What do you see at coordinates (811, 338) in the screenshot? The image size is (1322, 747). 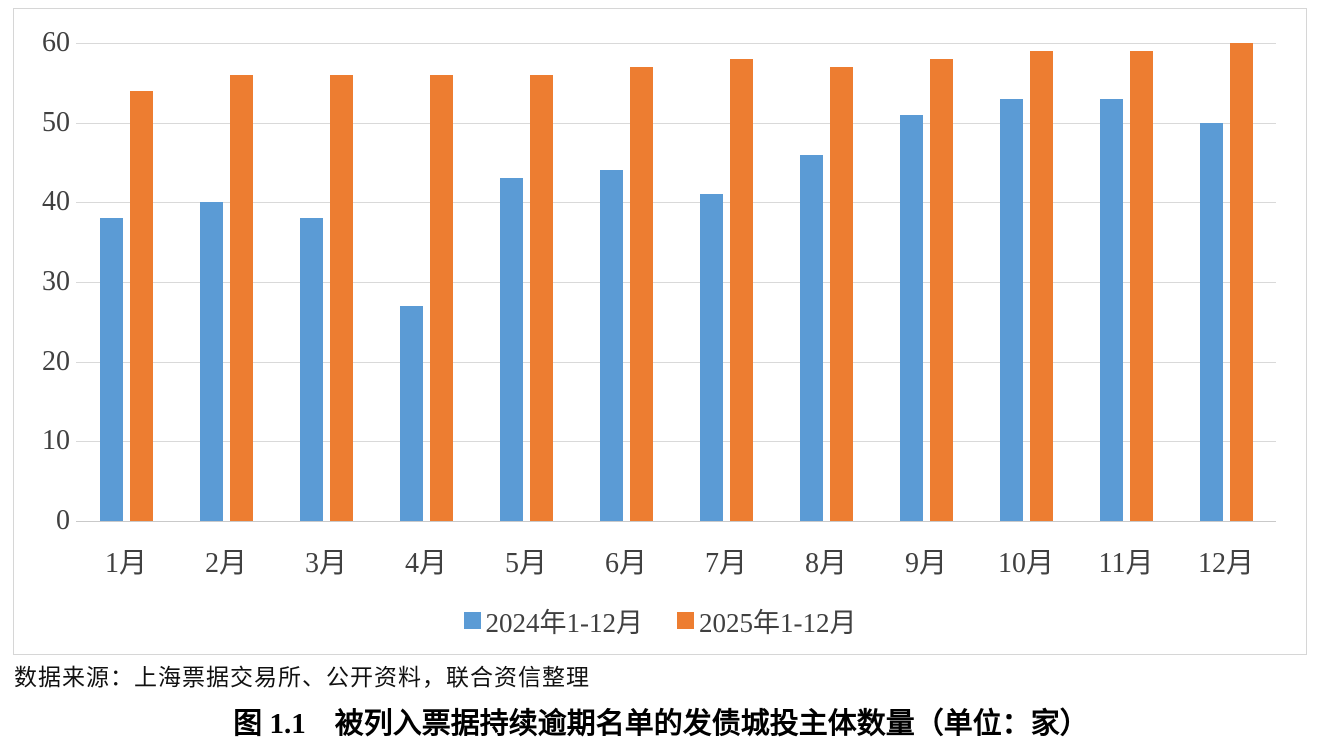 I see `bar-2024-8月` at bounding box center [811, 338].